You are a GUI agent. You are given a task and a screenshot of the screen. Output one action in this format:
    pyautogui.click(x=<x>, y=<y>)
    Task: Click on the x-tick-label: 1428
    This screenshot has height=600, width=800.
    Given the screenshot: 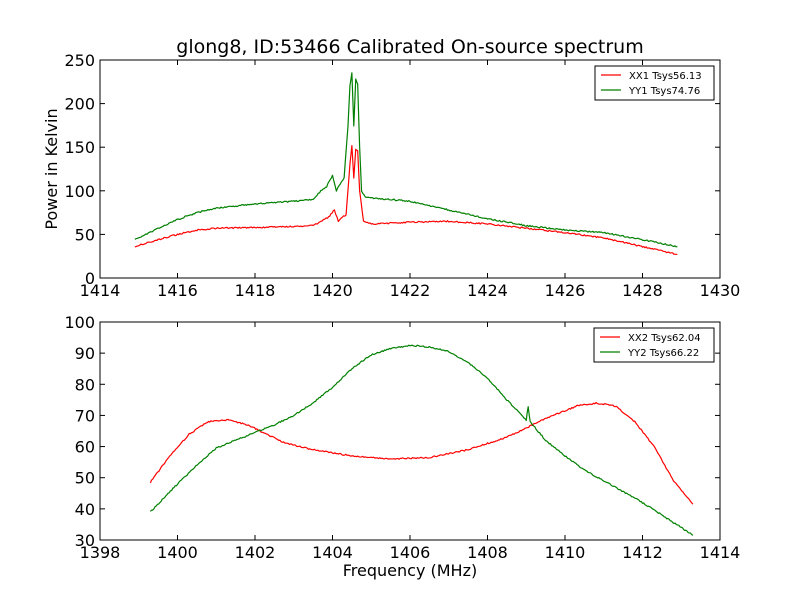 What is the action you would take?
    pyautogui.click(x=642, y=290)
    